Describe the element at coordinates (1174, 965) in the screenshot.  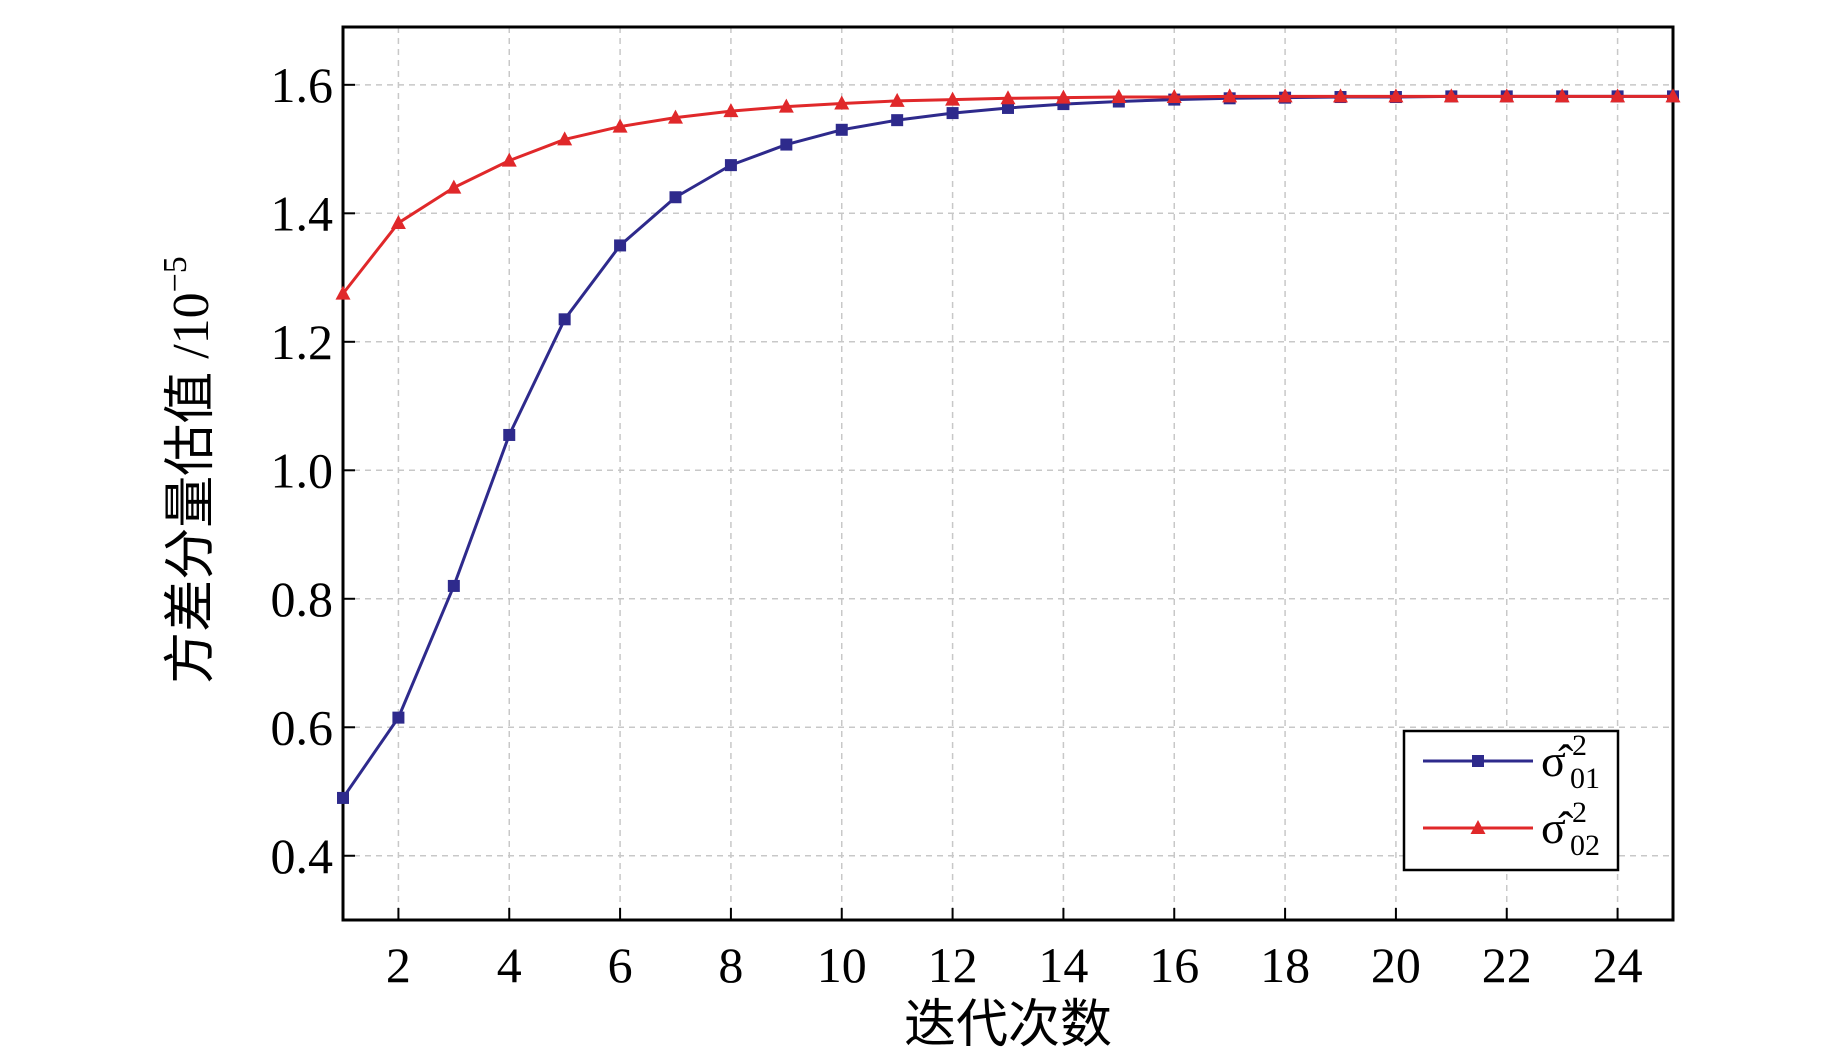
I see `x-tick-label: 16` at that location.